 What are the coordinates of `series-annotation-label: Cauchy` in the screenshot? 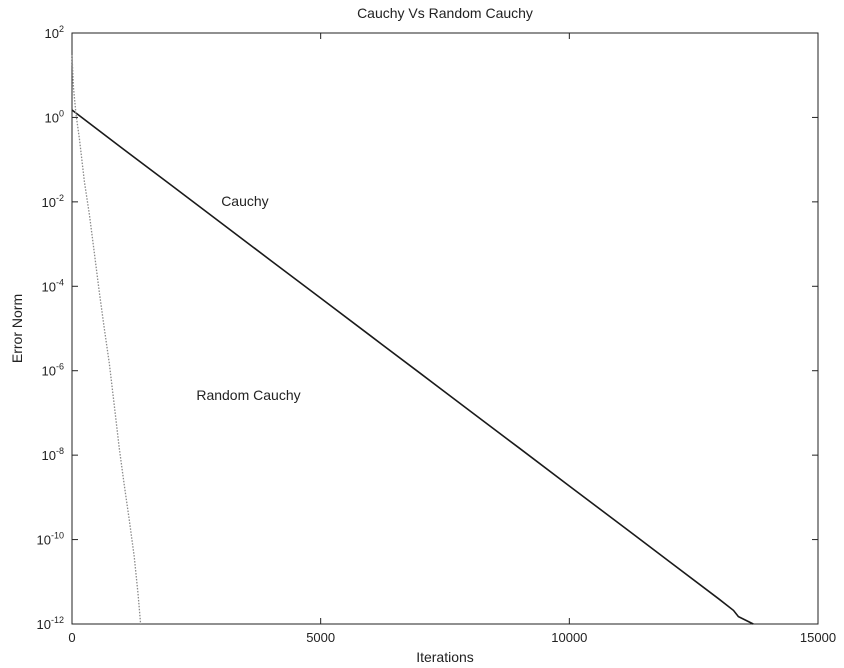 It's located at (244, 201).